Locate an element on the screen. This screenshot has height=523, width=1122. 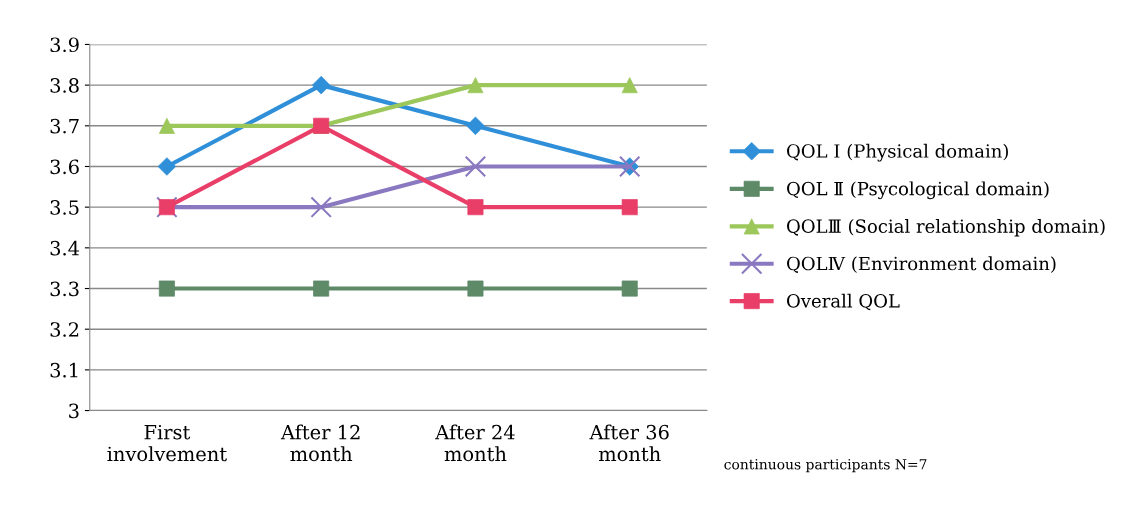
legend-label: QOL Ⅱ (Psycological domain) is located at coordinates (918, 190).